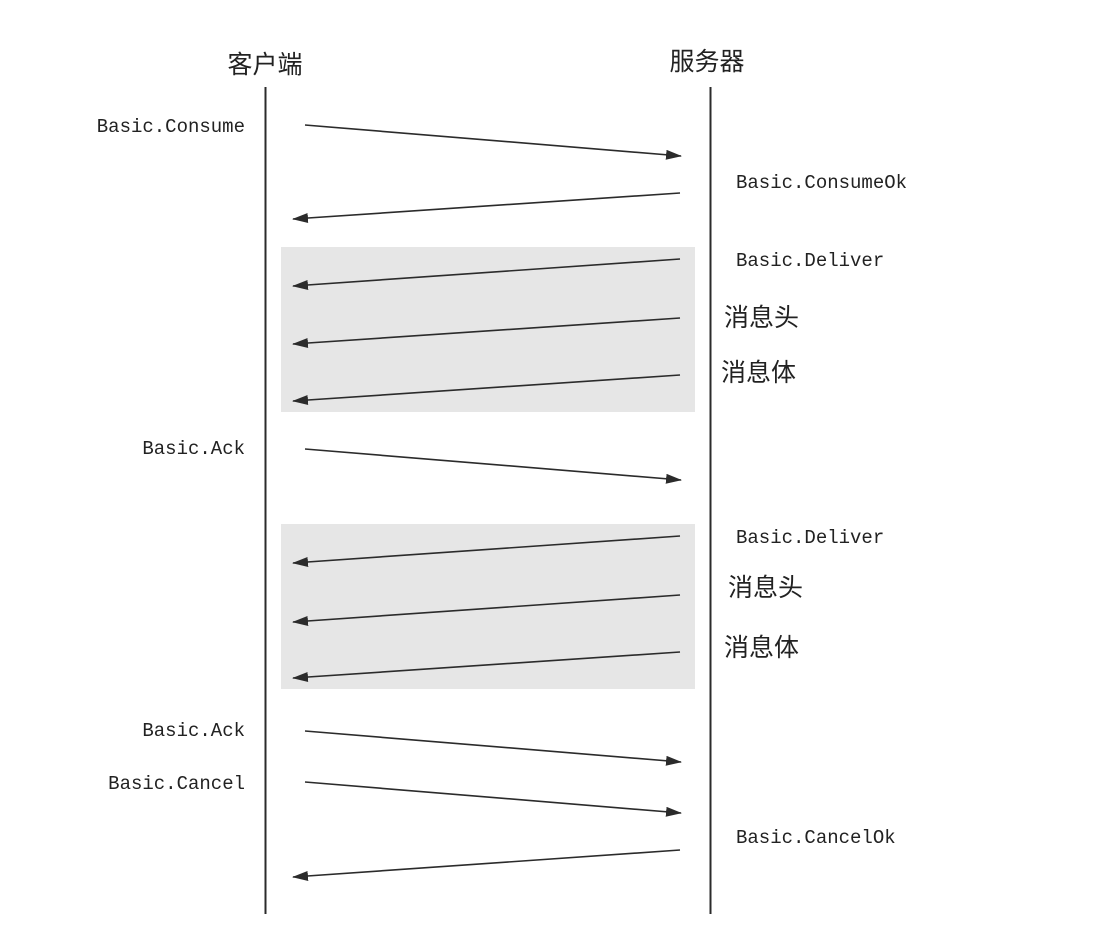 The width and height of the screenshot is (1102, 942). What do you see at coordinates (264, 64) in the screenshot?
I see `client-participant-label: 客户端` at bounding box center [264, 64].